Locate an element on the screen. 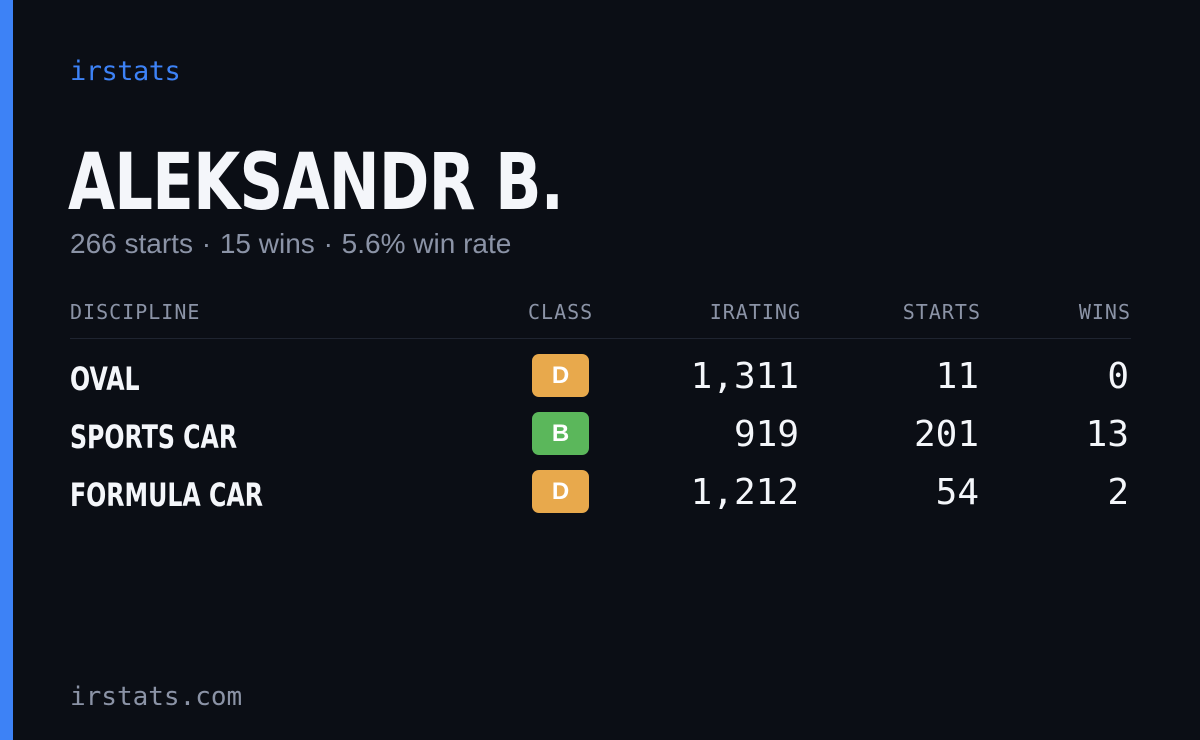 This screenshot has width=1200, height=740. discipline-name: OVAL is located at coordinates (105, 379).